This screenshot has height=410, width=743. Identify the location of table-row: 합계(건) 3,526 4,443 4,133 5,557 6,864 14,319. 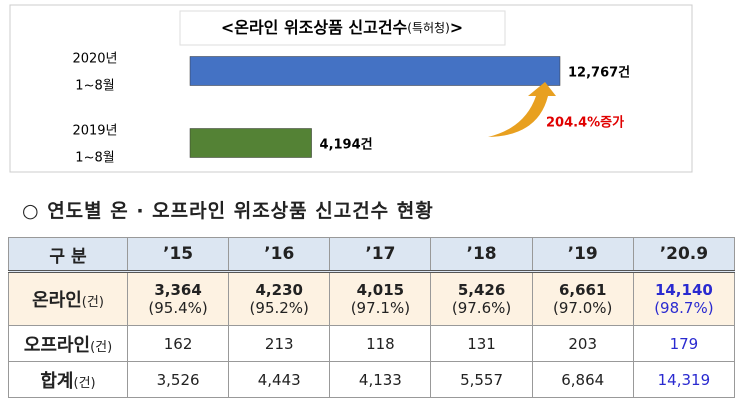
(372, 379).